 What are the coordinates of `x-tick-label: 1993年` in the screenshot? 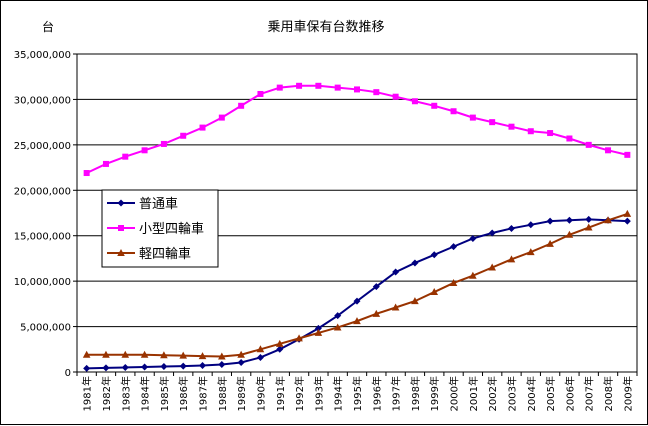 It's located at (318, 393).